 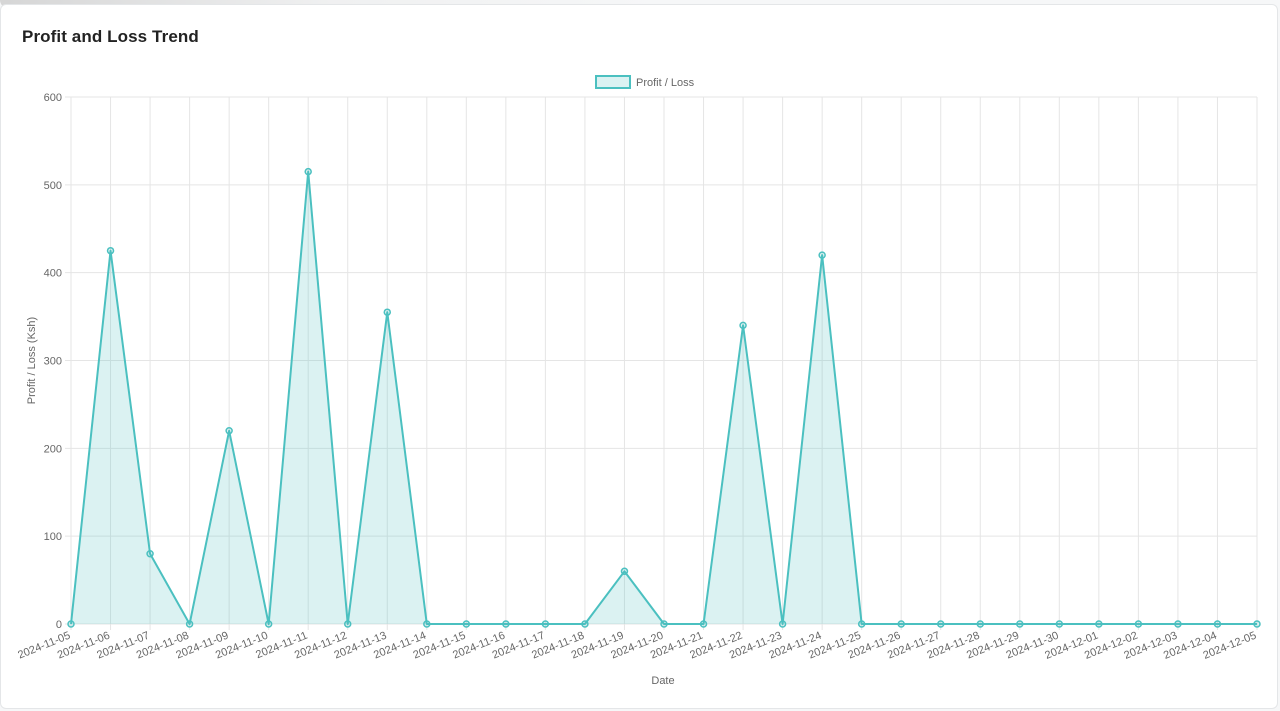 What do you see at coordinates (53, 274) in the screenshot?
I see `y-tick-label: 400` at bounding box center [53, 274].